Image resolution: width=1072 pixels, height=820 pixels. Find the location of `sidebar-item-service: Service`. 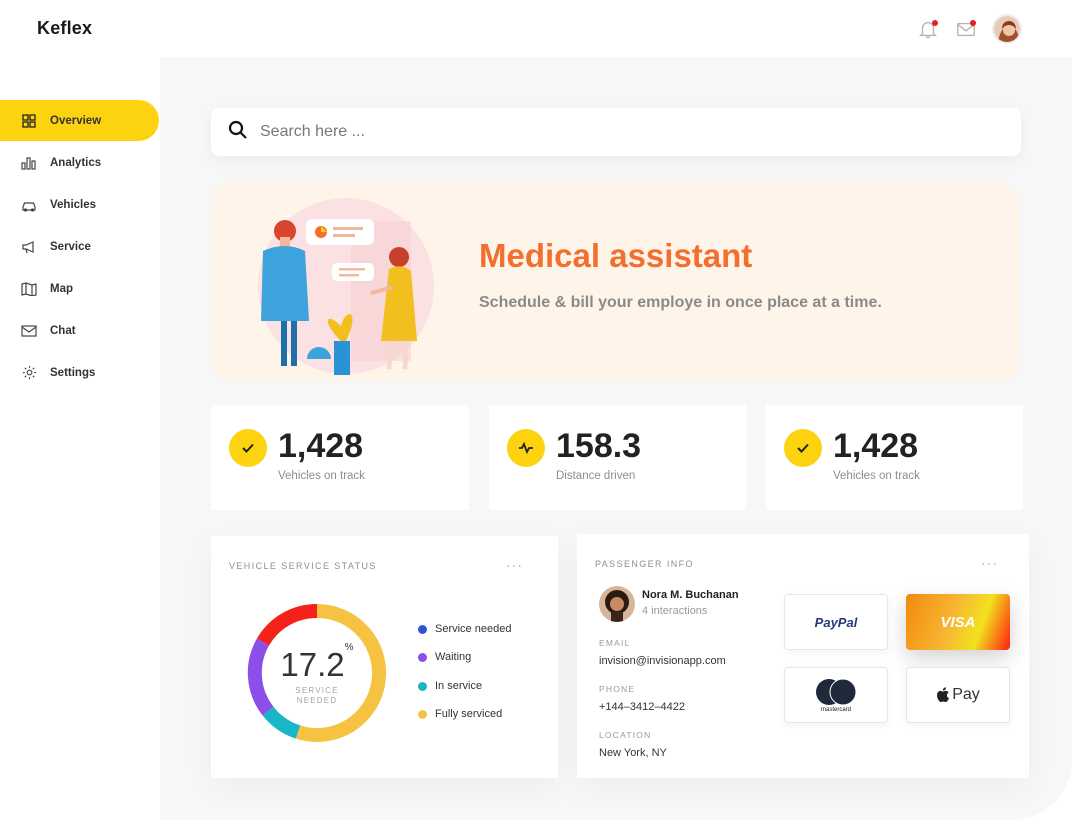

sidebar-item-service: Service is located at coordinates (80, 246).